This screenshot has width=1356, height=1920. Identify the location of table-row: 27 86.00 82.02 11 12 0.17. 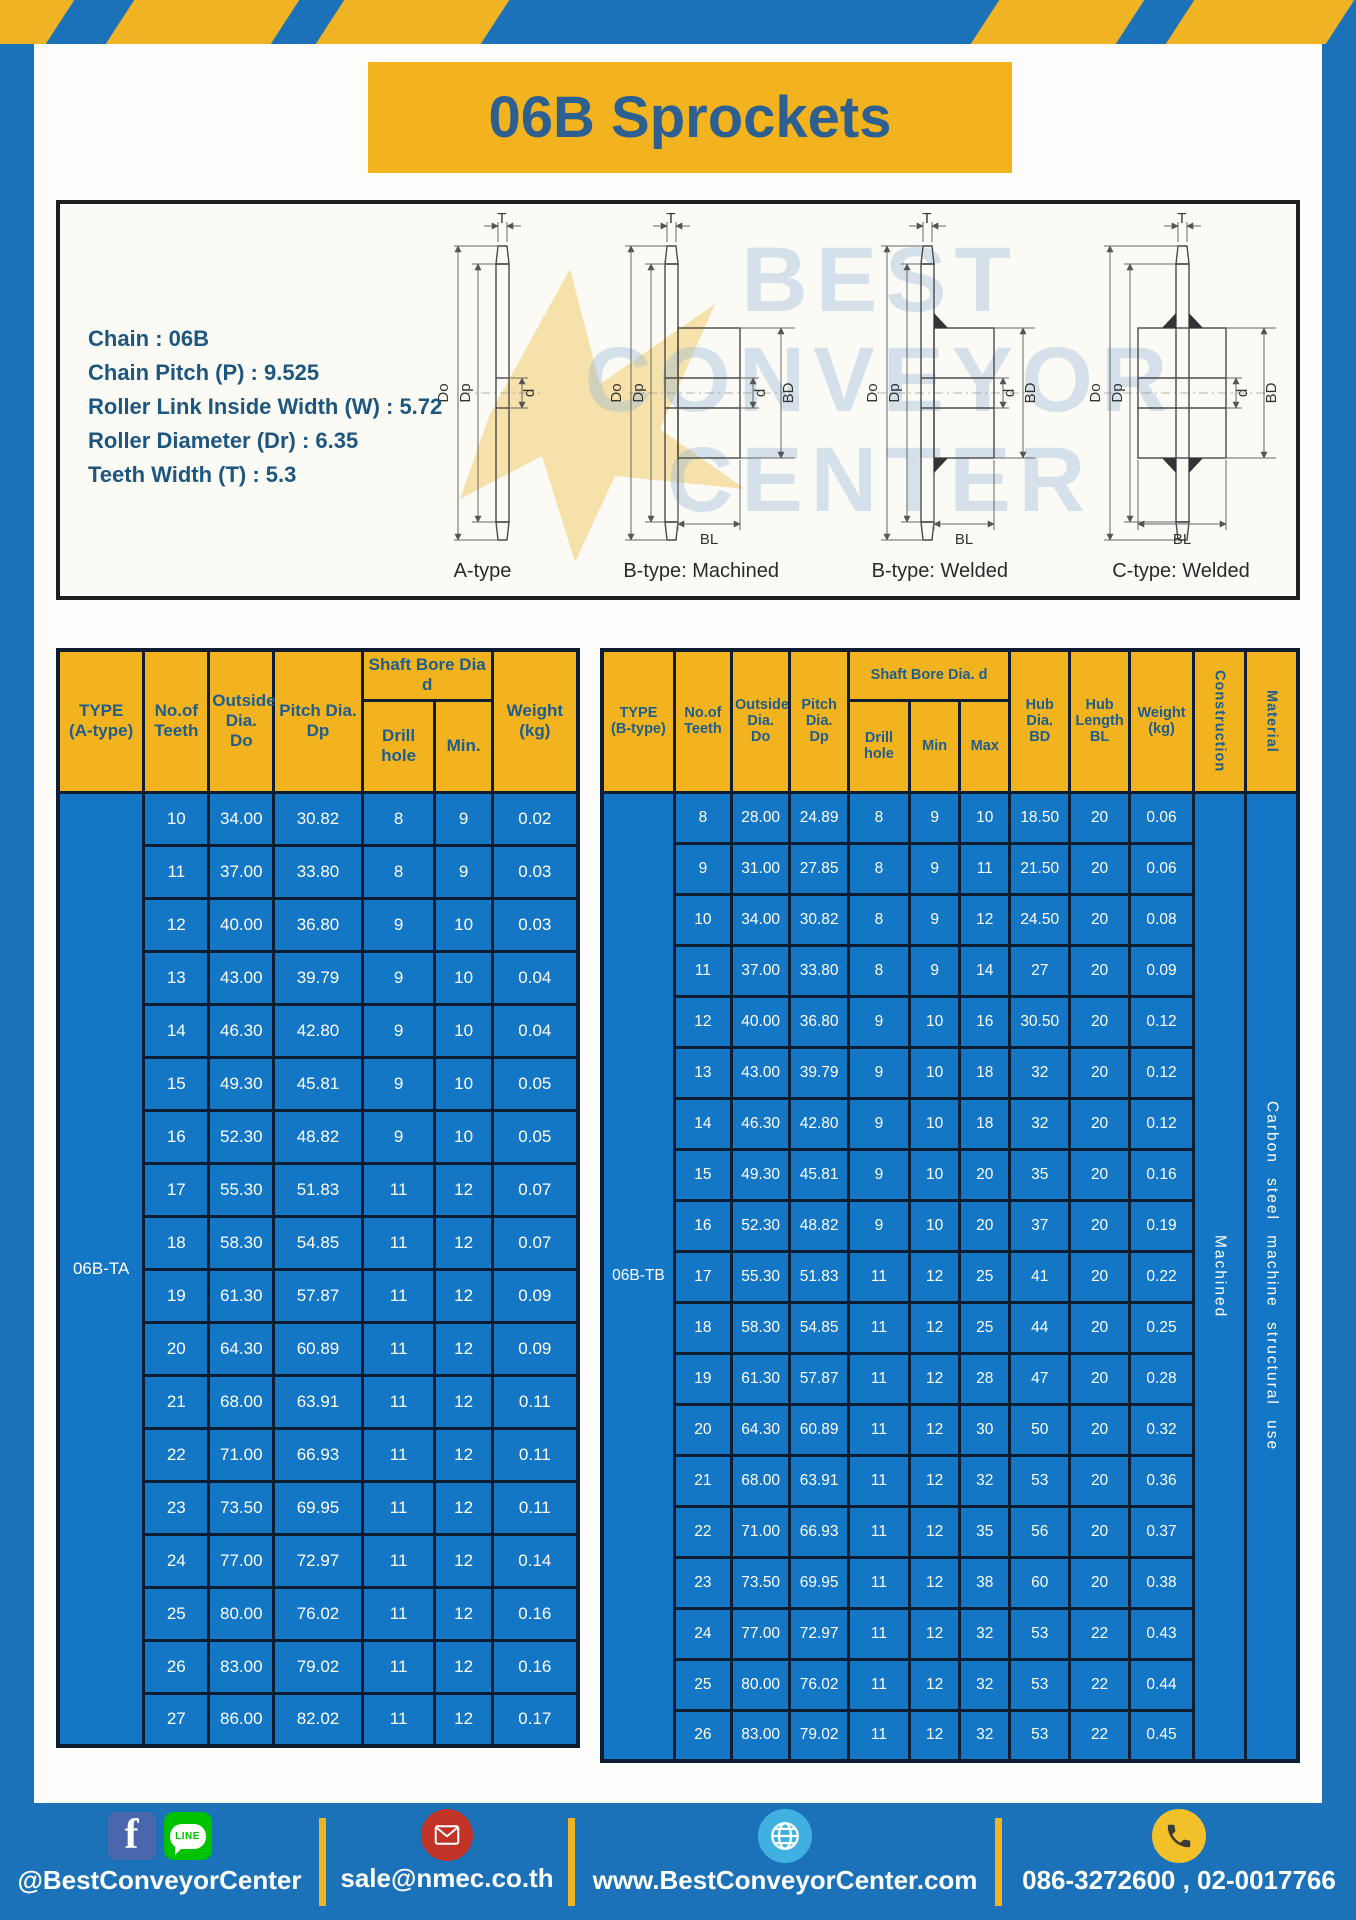
(319, 1719).